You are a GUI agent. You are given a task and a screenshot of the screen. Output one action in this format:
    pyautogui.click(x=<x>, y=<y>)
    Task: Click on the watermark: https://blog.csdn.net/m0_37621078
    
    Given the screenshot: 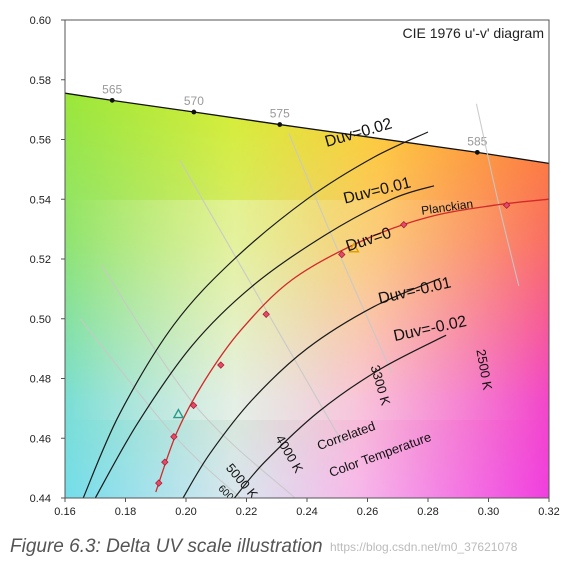 What is the action you would take?
    pyautogui.click(x=424, y=547)
    